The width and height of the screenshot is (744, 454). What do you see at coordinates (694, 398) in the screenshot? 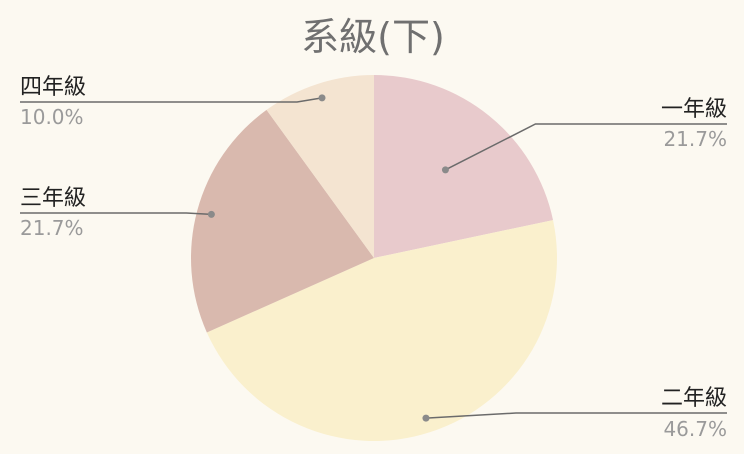
I see `slice-label-2: 二年級` at bounding box center [694, 398].